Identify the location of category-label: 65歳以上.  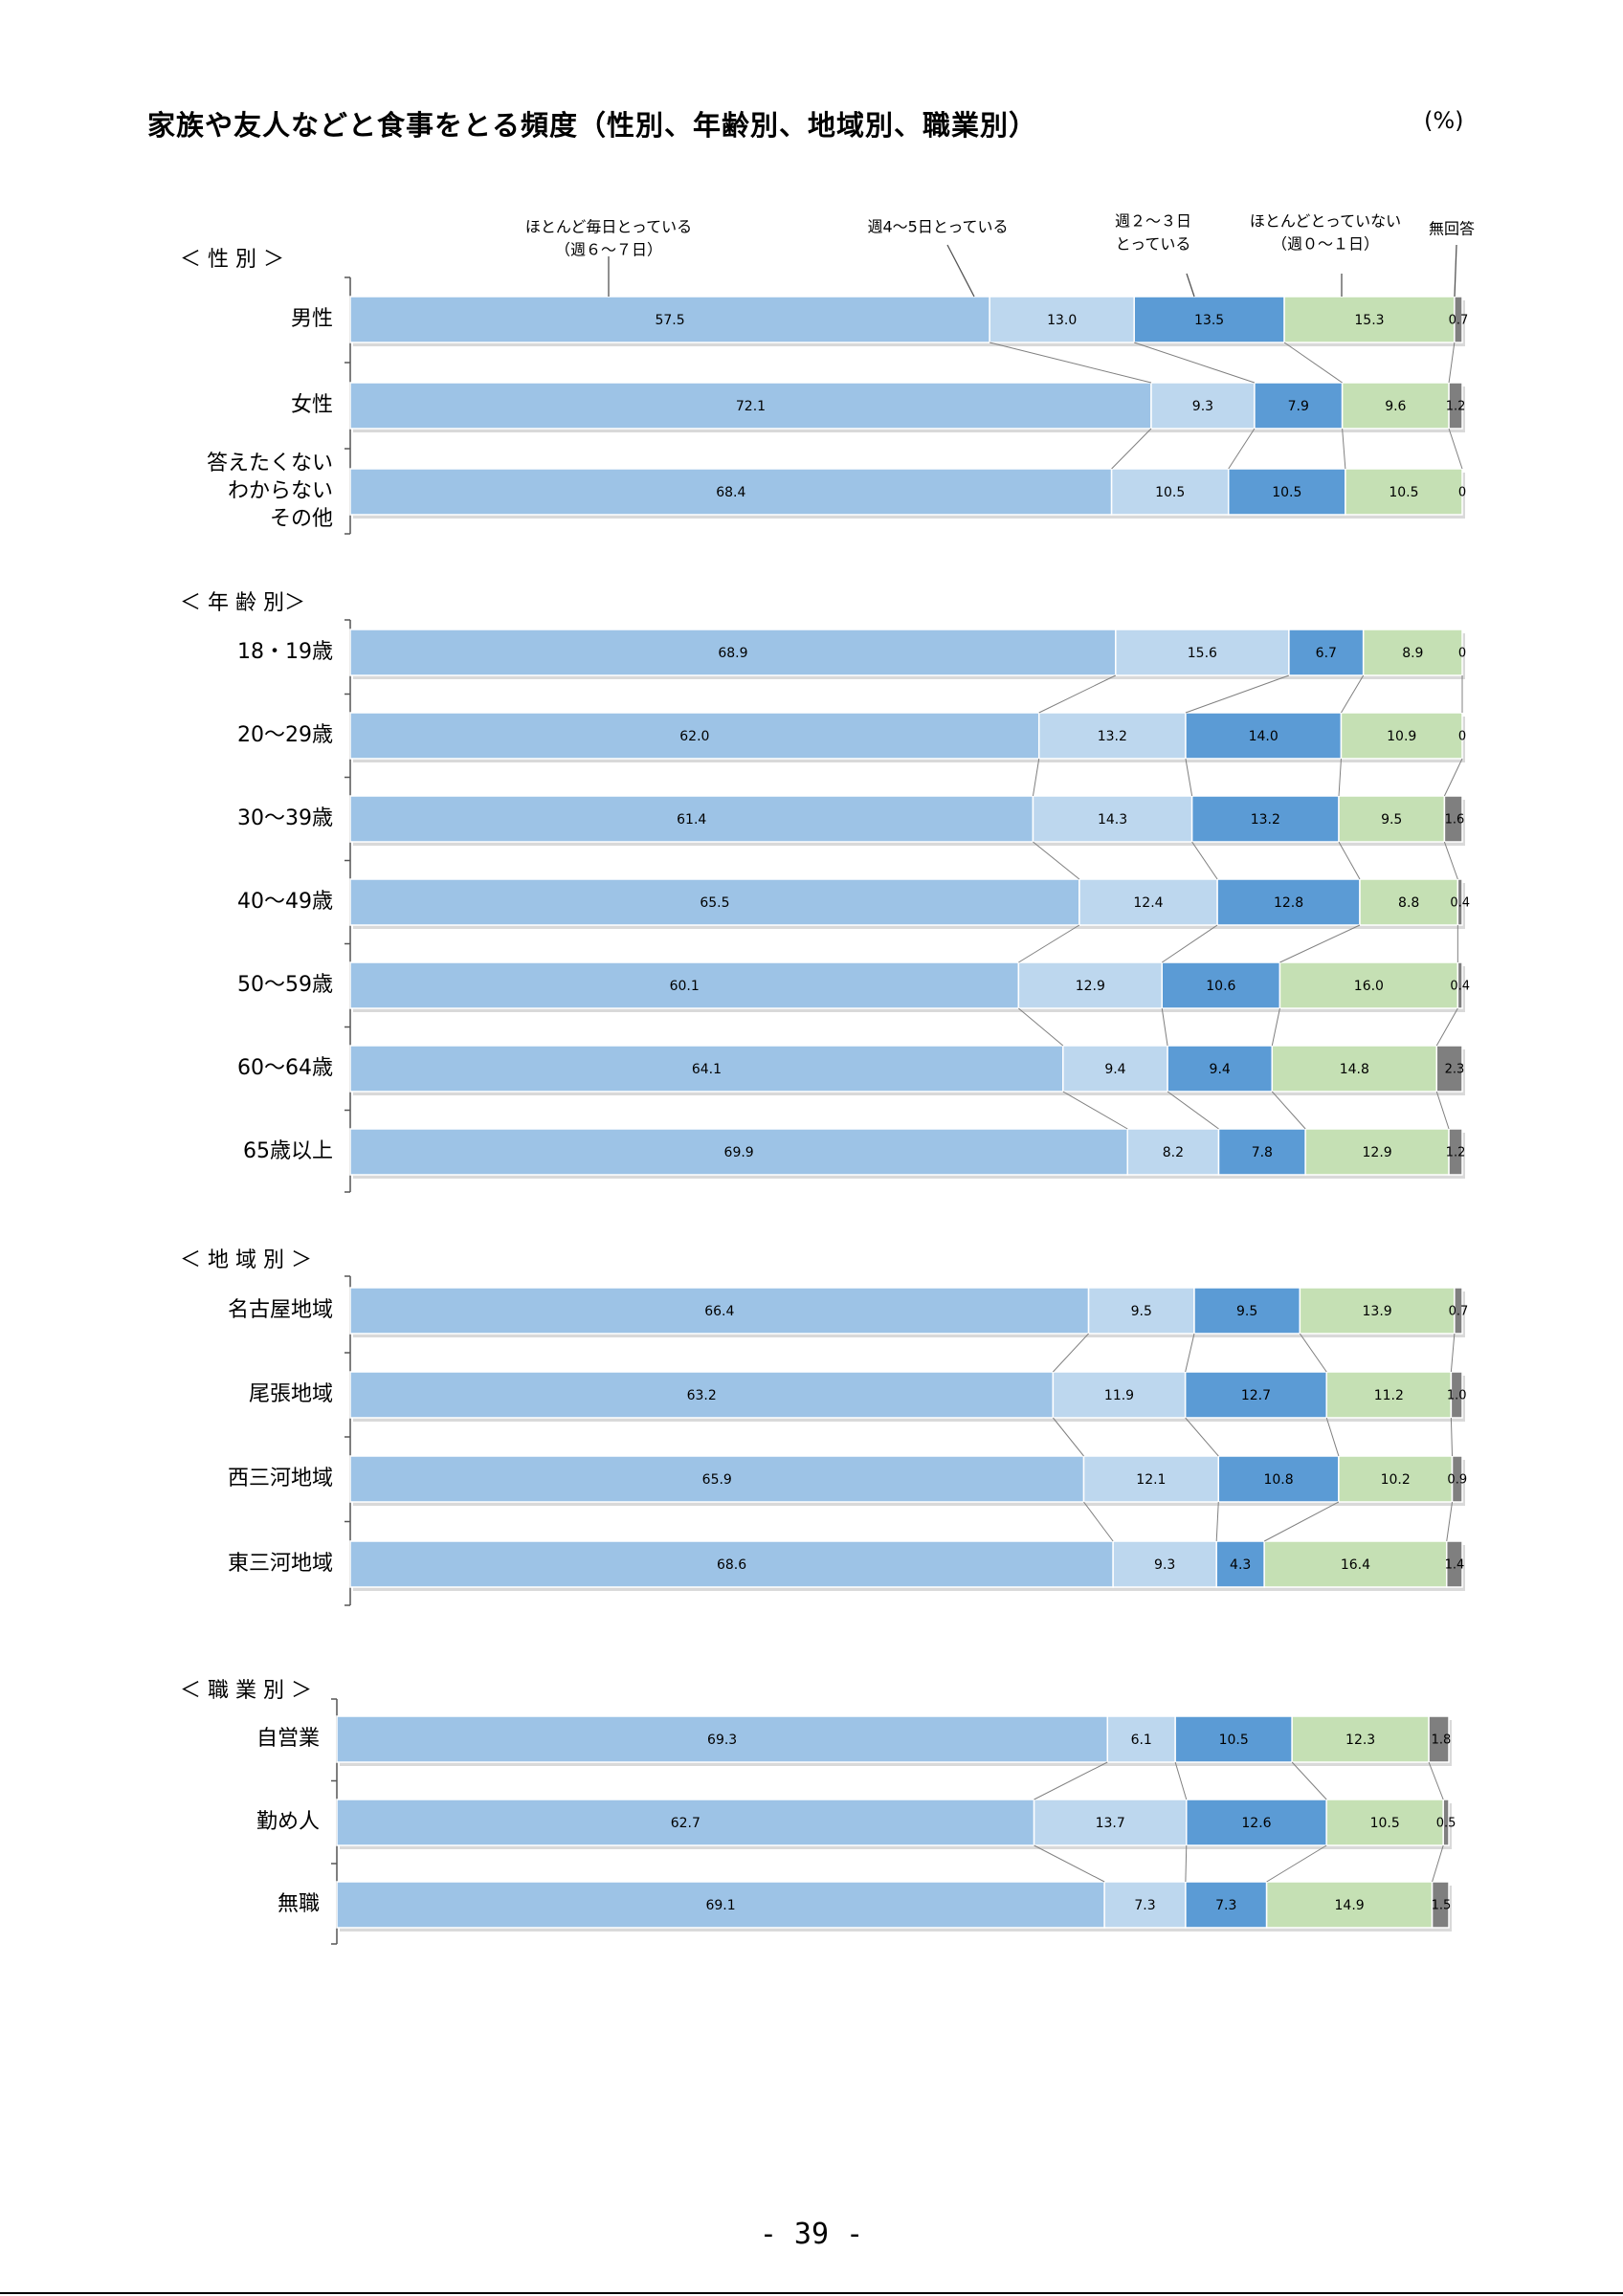
(288, 1151).